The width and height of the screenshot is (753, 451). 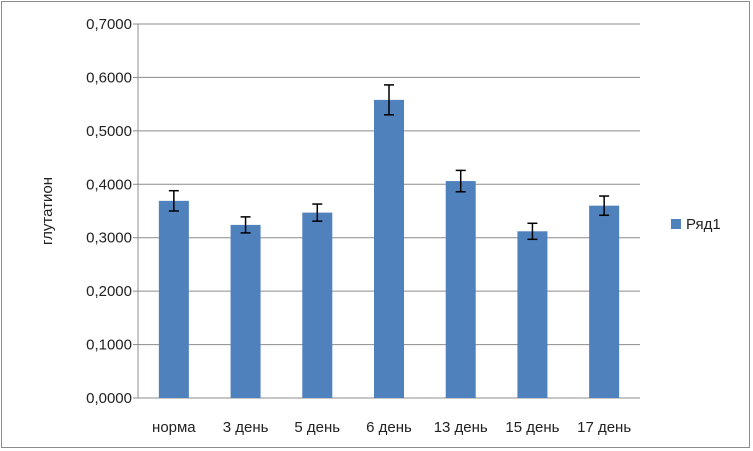 I want to click on legend-label: Ряд1, so click(x=703, y=224).